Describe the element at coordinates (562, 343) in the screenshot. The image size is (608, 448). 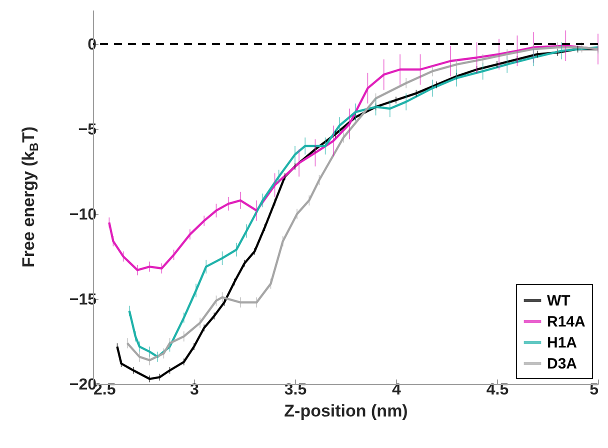
I see `legend-label: H1A` at that location.